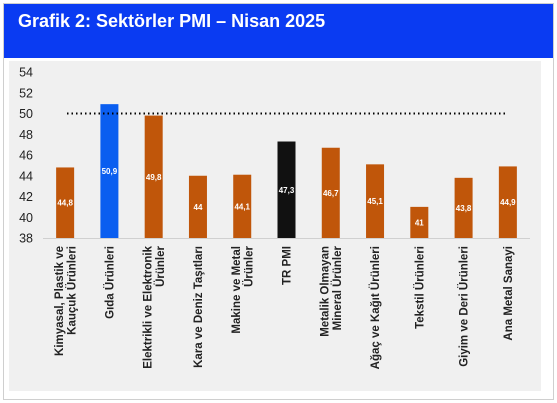  What do you see at coordinates (26, 73) in the screenshot?
I see `y-tick-label: 54` at bounding box center [26, 73].